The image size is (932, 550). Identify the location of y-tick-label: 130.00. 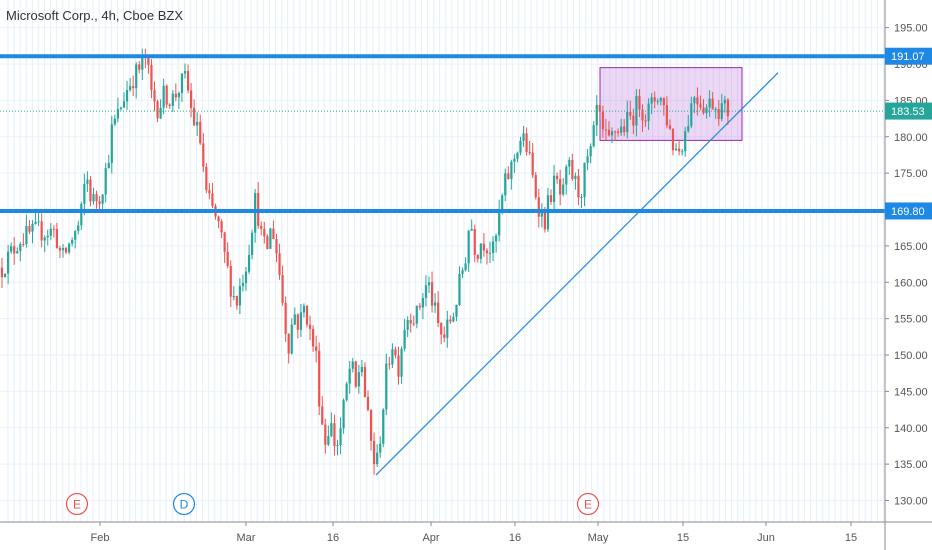
(911, 502).